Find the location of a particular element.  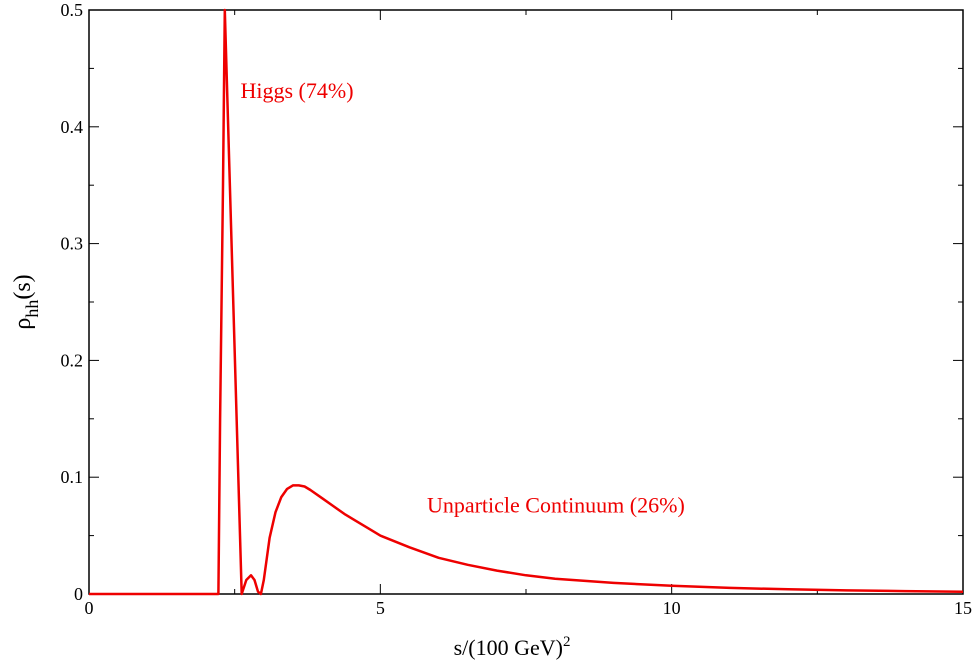

y-tick-label: 0.4 is located at coordinates (72, 127).